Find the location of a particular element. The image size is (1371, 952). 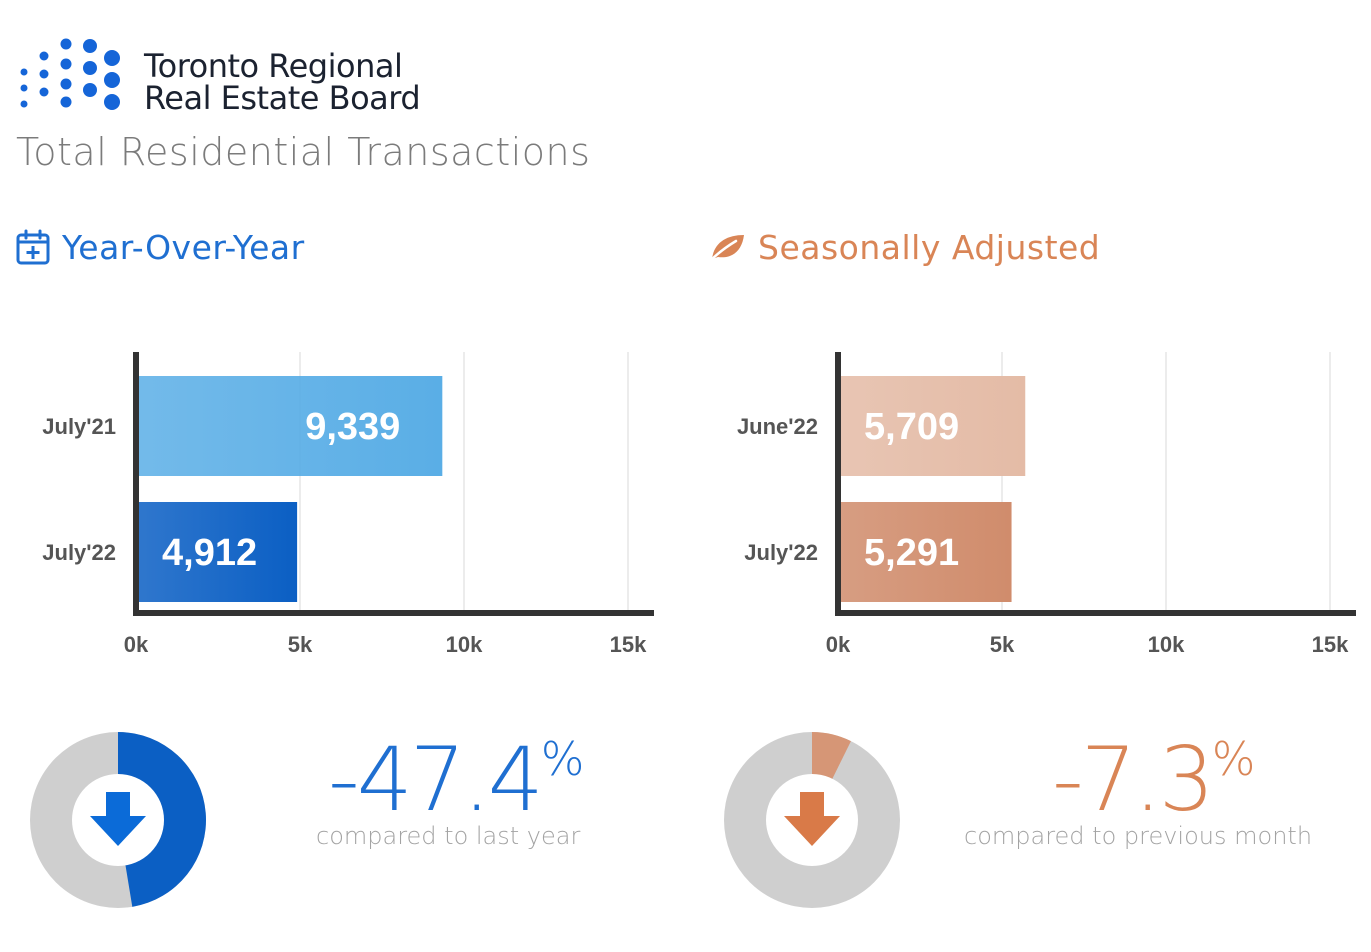

brand-name: Toronto Regional Real Estate Board is located at coordinates (282, 82).